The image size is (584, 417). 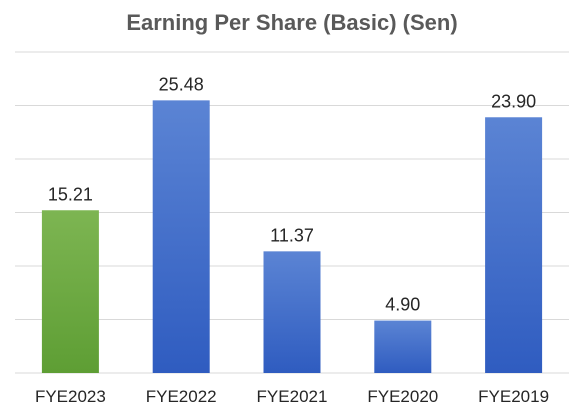 I want to click on bar-fye2022, so click(x=181, y=236).